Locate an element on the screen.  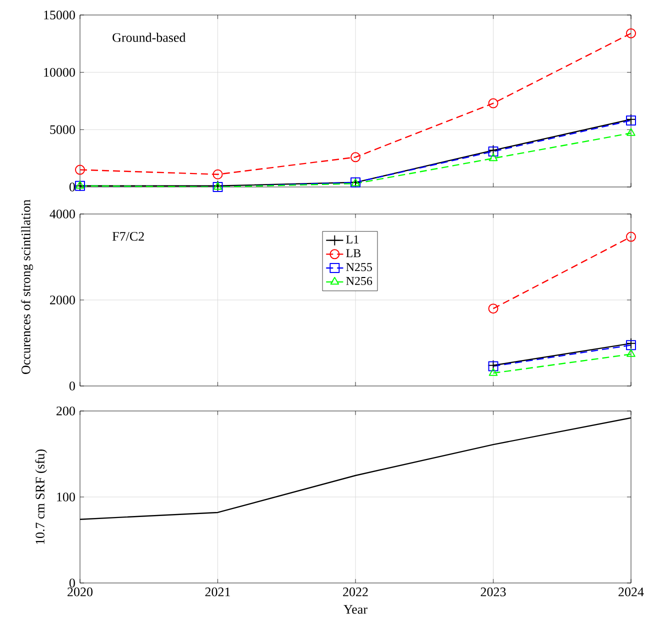
text: F7/C2 is located at coordinates (128, 236).